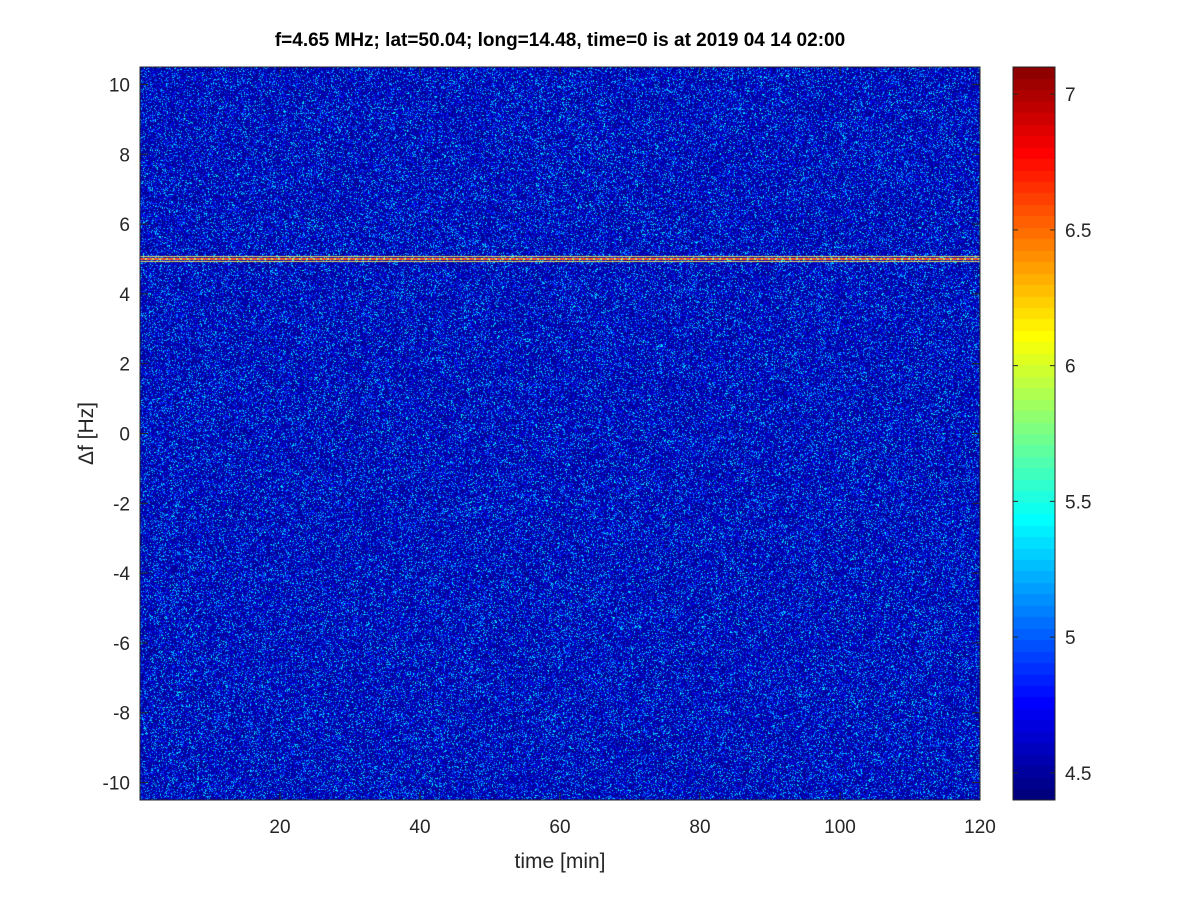 The image size is (1200, 900). What do you see at coordinates (980, 827) in the screenshot?
I see `x-tick-label: 120` at bounding box center [980, 827].